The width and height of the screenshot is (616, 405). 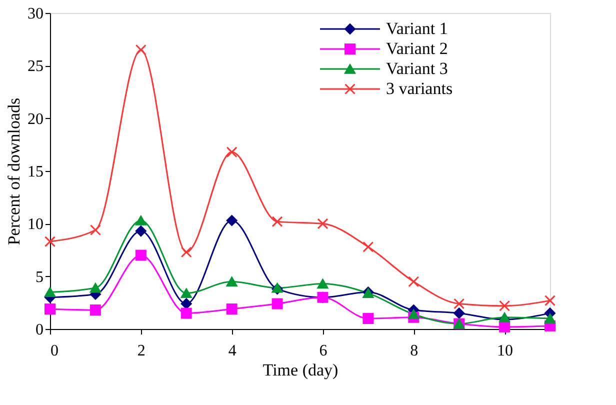 What do you see at coordinates (419, 88) in the screenshot?
I see `legend-label: 3 variants` at bounding box center [419, 88].